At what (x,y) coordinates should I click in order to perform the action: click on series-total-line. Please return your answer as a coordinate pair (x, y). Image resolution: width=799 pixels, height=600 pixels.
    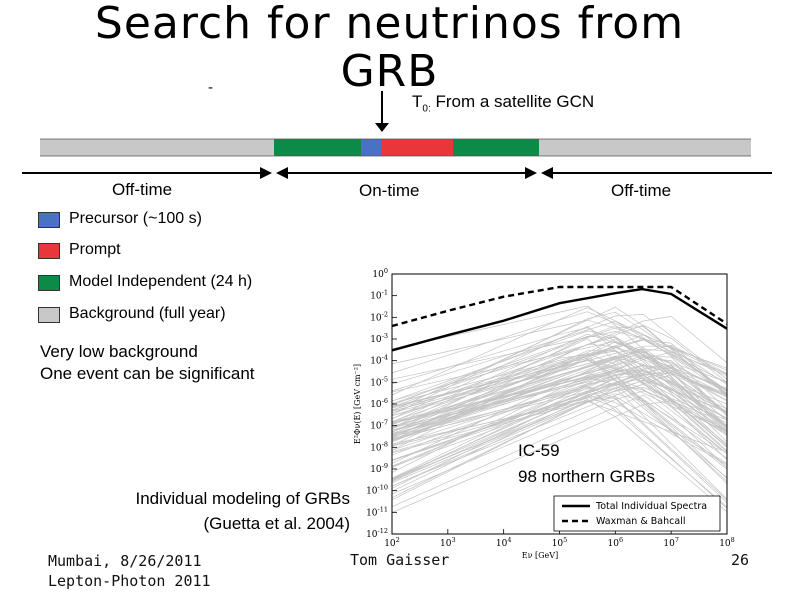
    Looking at the image, I should click on (559, 319).